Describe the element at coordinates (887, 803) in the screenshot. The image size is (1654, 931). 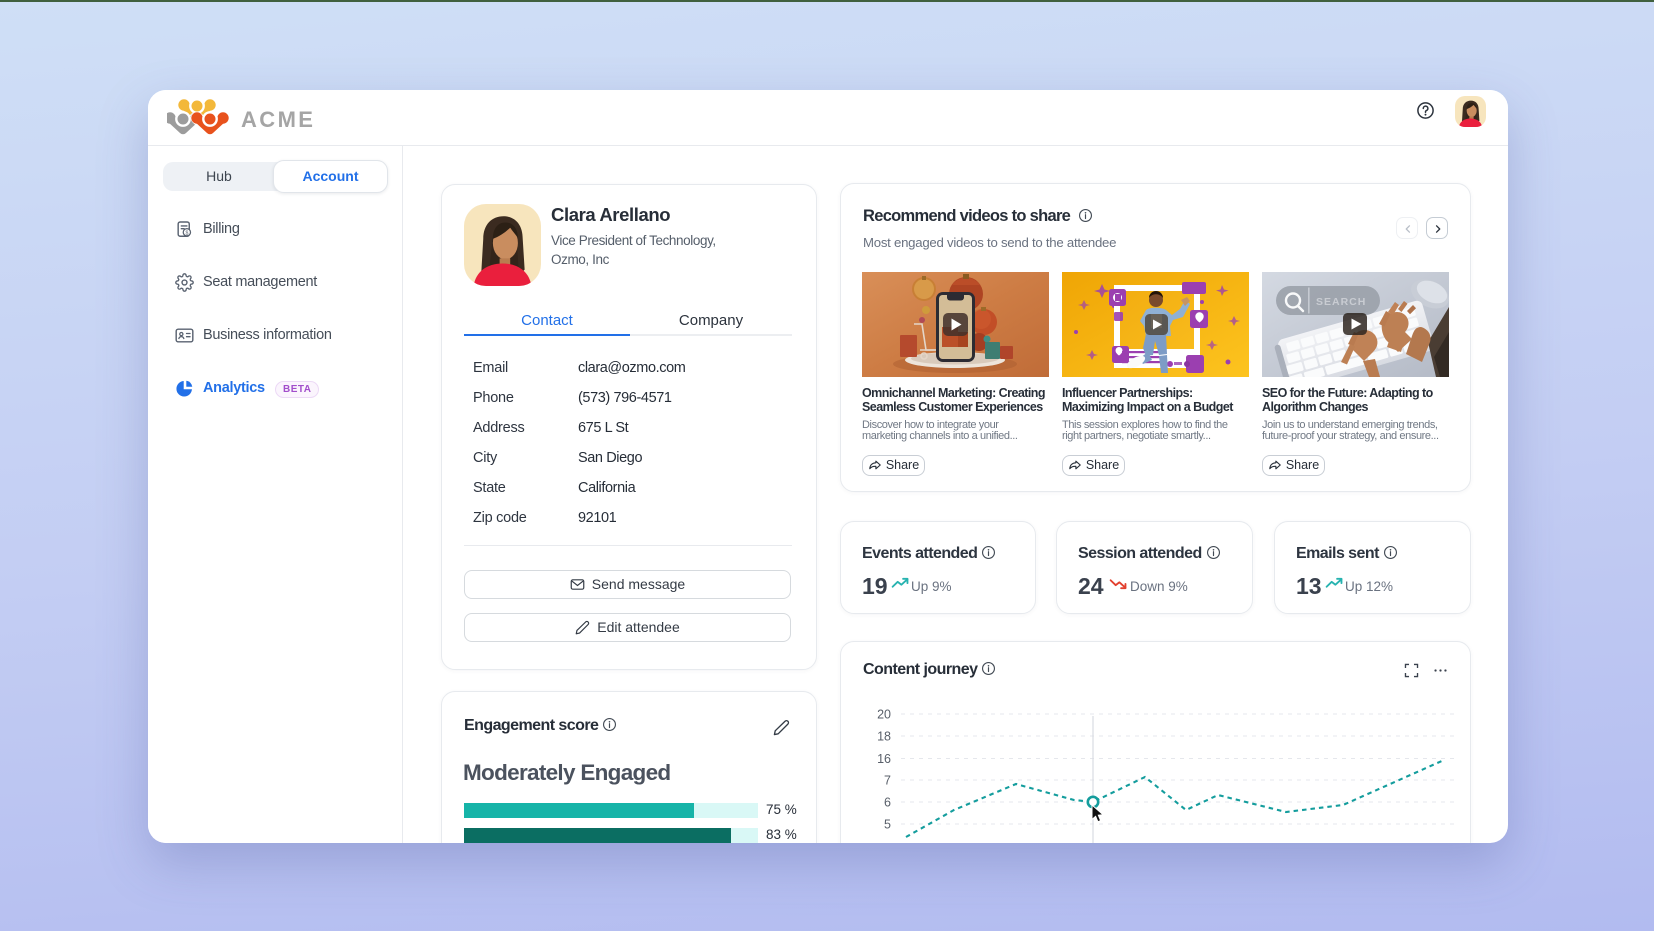
I see `svg-text: 6` at that location.